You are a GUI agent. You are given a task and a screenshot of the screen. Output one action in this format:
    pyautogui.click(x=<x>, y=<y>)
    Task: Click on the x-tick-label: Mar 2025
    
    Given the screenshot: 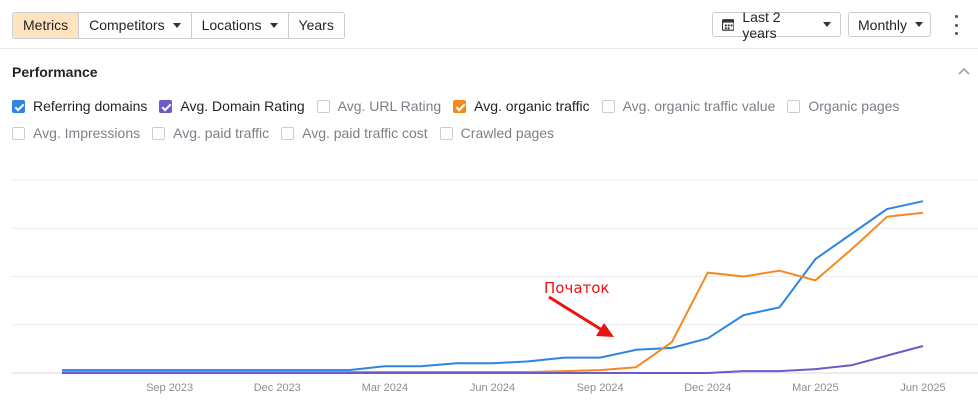 What is the action you would take?
    pyautogui.click(x=815, y=388)
    